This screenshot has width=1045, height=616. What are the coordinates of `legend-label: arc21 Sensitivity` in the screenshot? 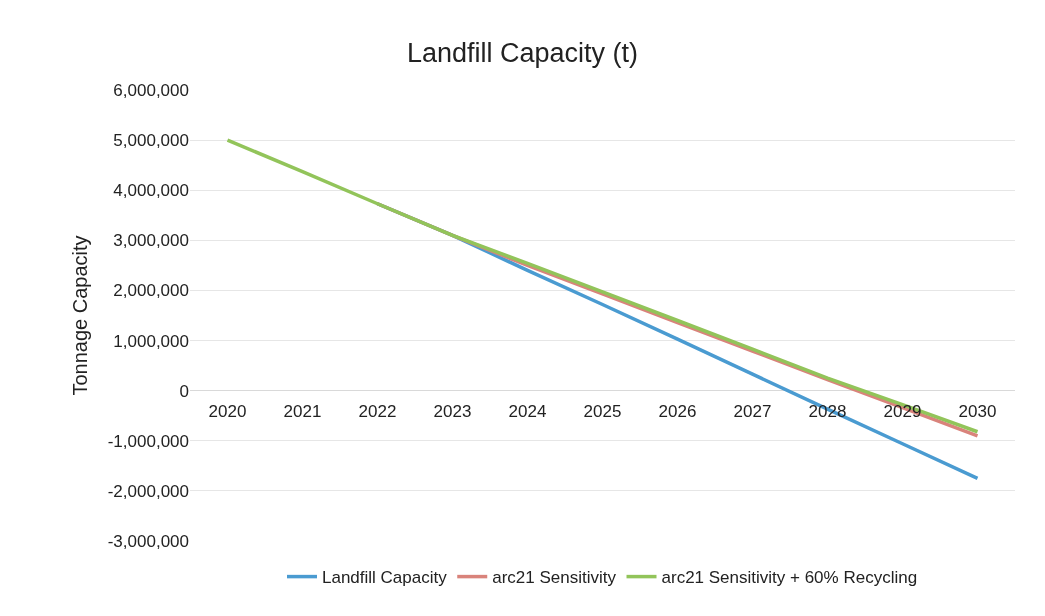 It's located at (554, 578).